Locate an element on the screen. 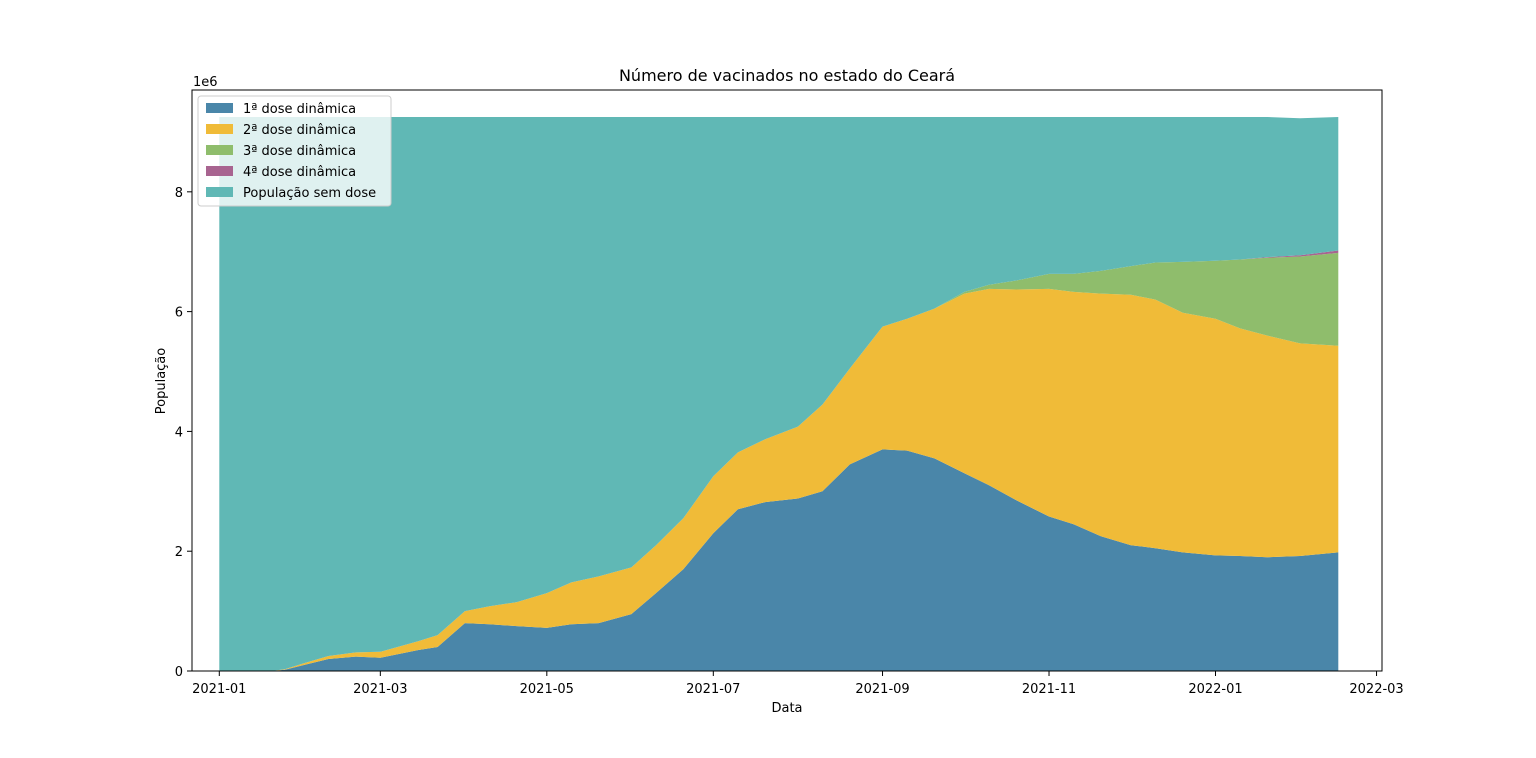 The image size is (1536, 758). y-tick-label: 2 is located at coordinates (179, 552).